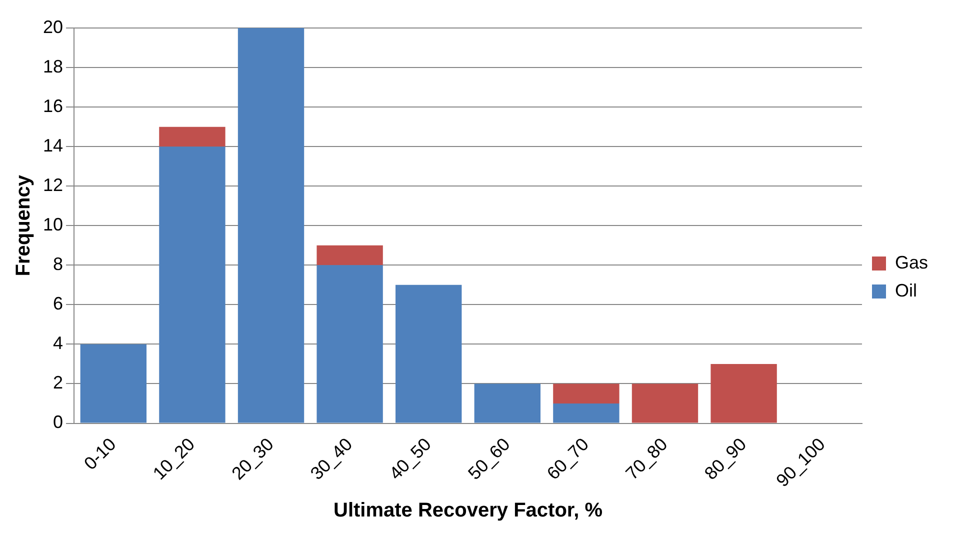 The width and height of the screenshot is (956, 535). I want to click on x-axis-title: Ultimate Recovery Factor, %, so click(468, 511).